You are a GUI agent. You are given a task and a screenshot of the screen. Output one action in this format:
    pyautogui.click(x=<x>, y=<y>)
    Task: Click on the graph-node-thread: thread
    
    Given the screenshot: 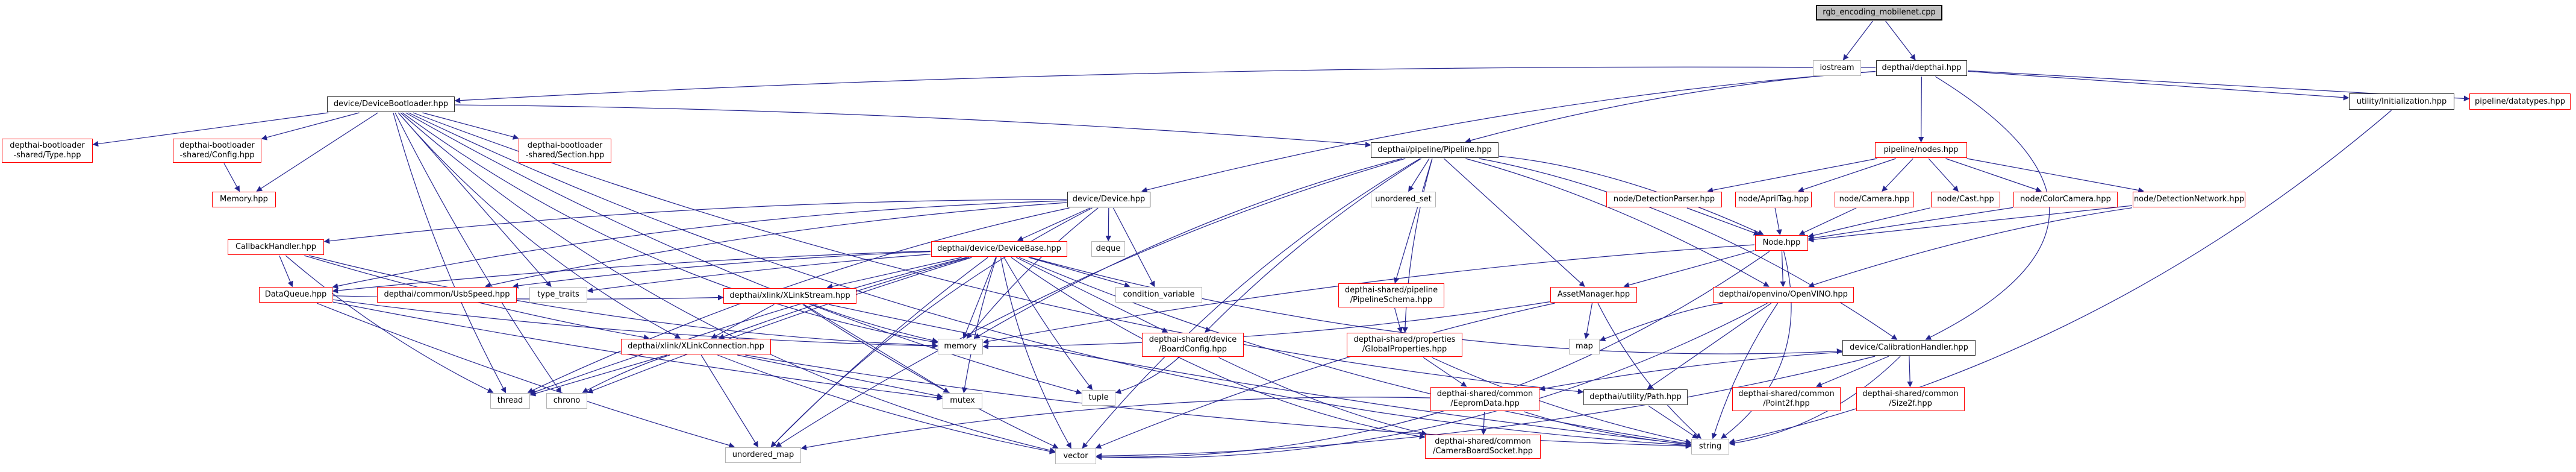 What is the action you would take?
    pyautogui.click(x=510, y=401)
    